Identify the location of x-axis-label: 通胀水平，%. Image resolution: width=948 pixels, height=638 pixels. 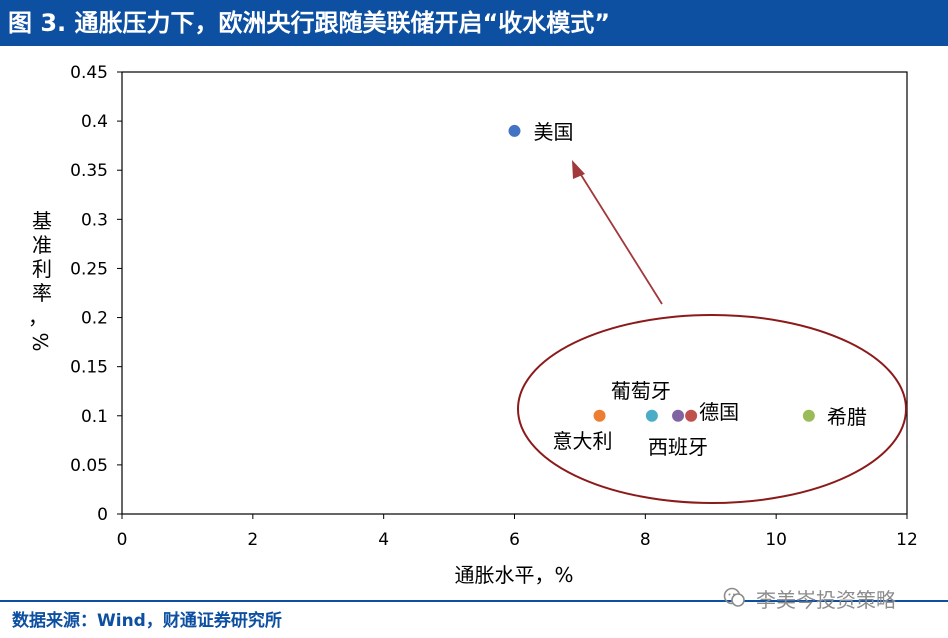
(513, 575).